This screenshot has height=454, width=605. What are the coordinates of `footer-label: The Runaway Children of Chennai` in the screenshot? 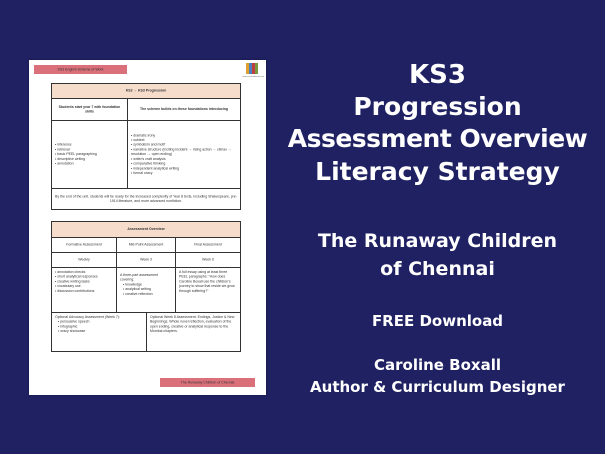 It's located at (207, 382).